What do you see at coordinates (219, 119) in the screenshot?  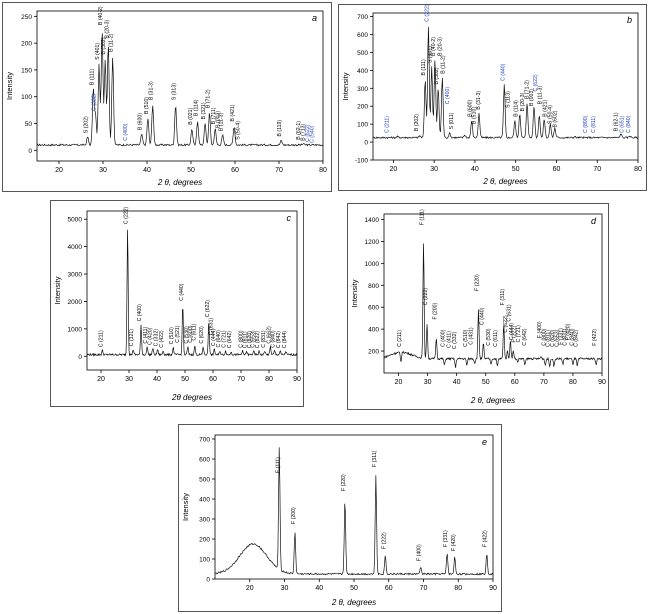 I see `peak-annotation: B (003)` at bounding box center [219, 119].